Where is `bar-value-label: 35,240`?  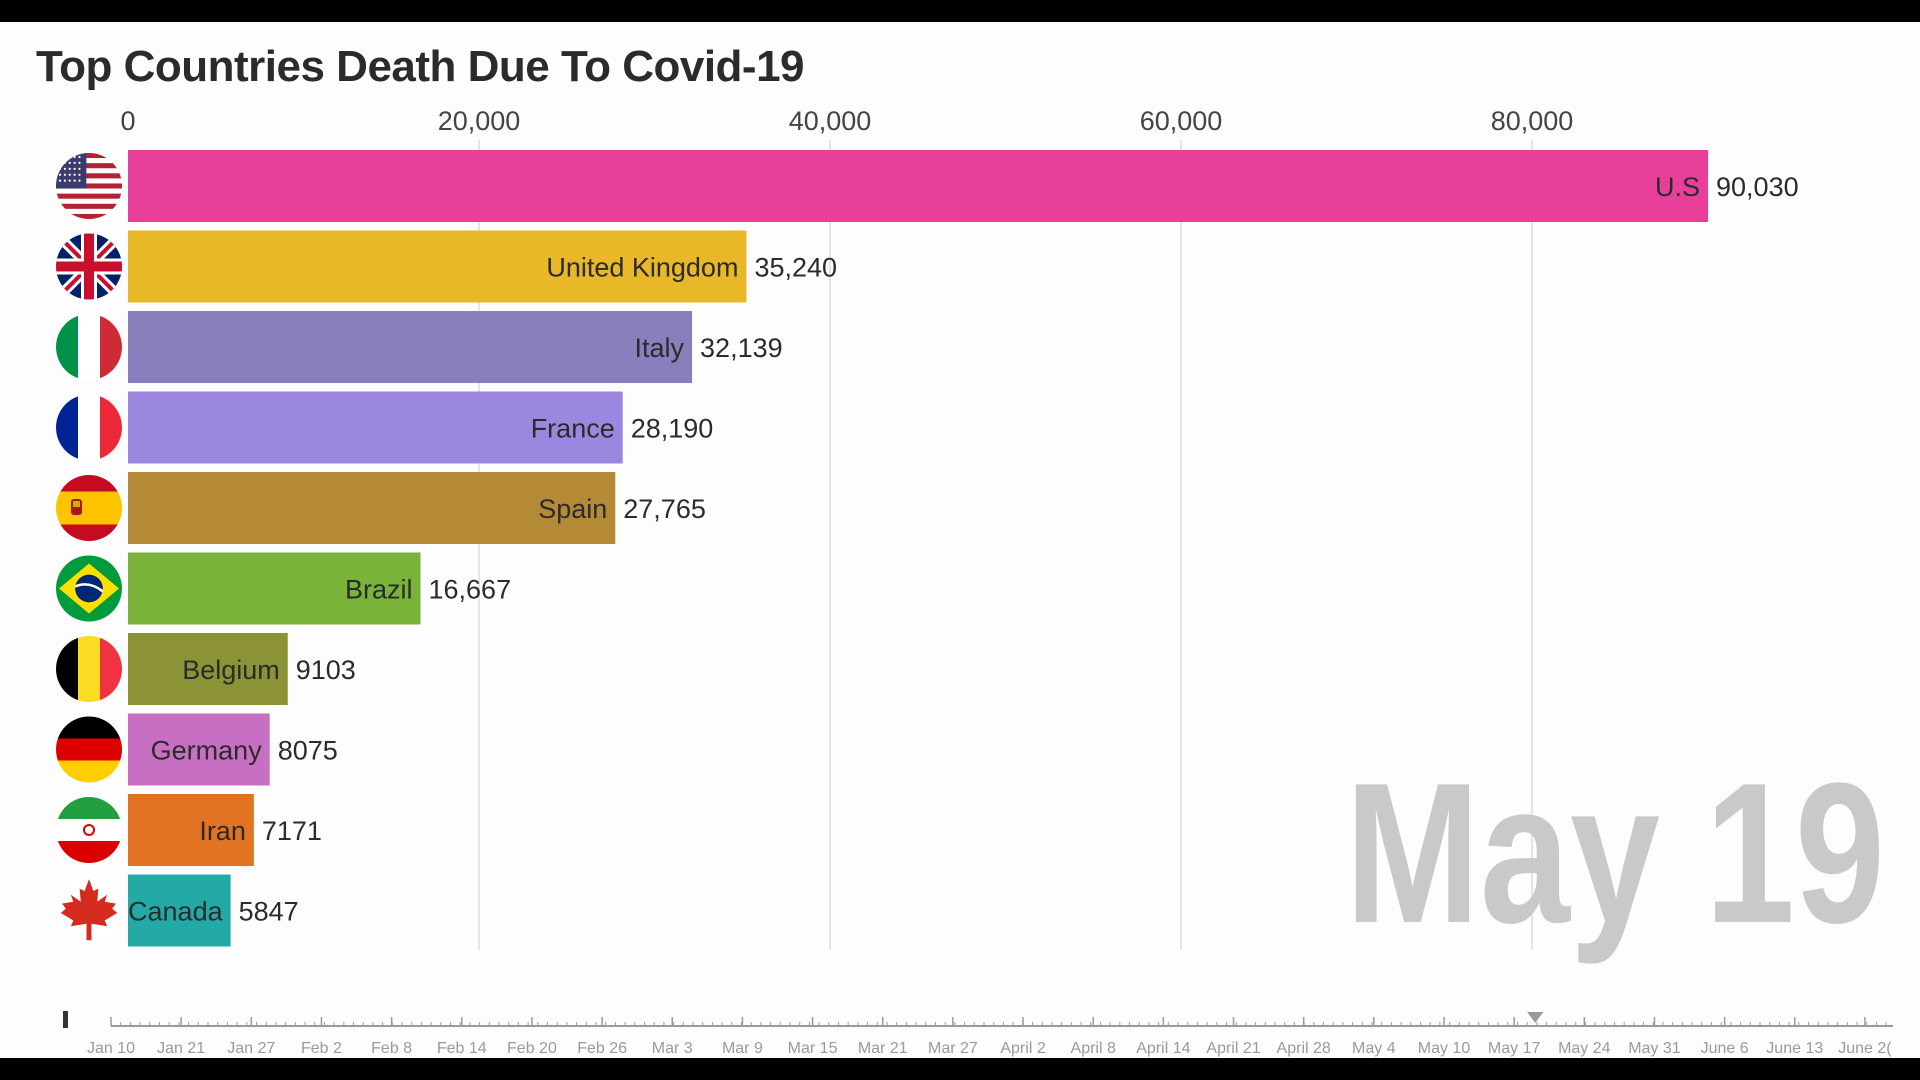 bar-value-label: 35,240 is located at coordinates (795, 268).